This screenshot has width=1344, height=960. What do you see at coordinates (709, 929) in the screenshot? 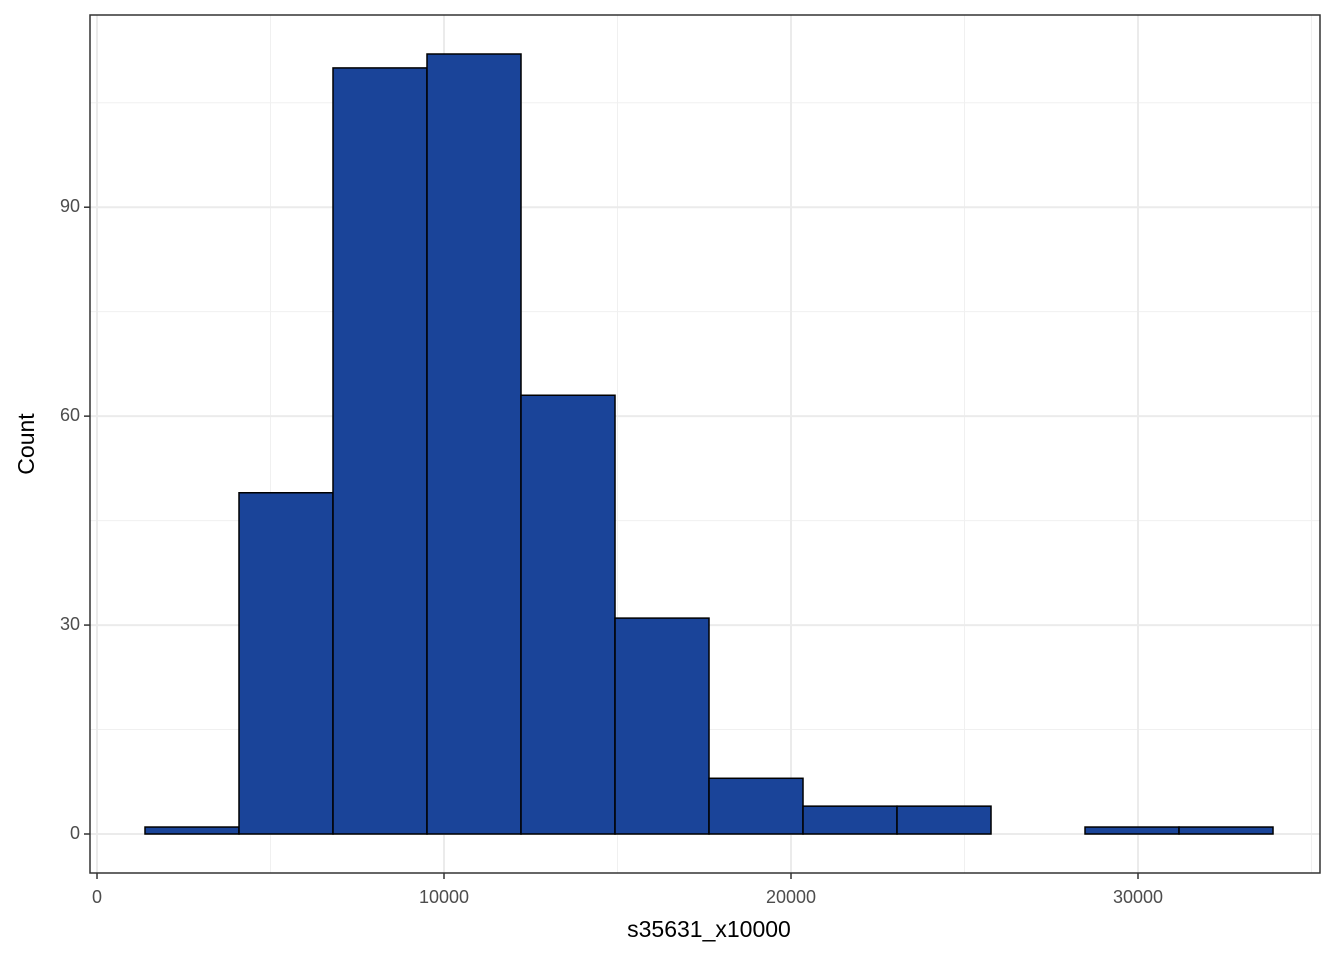
I see `x-axis-title: s35631_x10000` at bounding box center [709, 929].